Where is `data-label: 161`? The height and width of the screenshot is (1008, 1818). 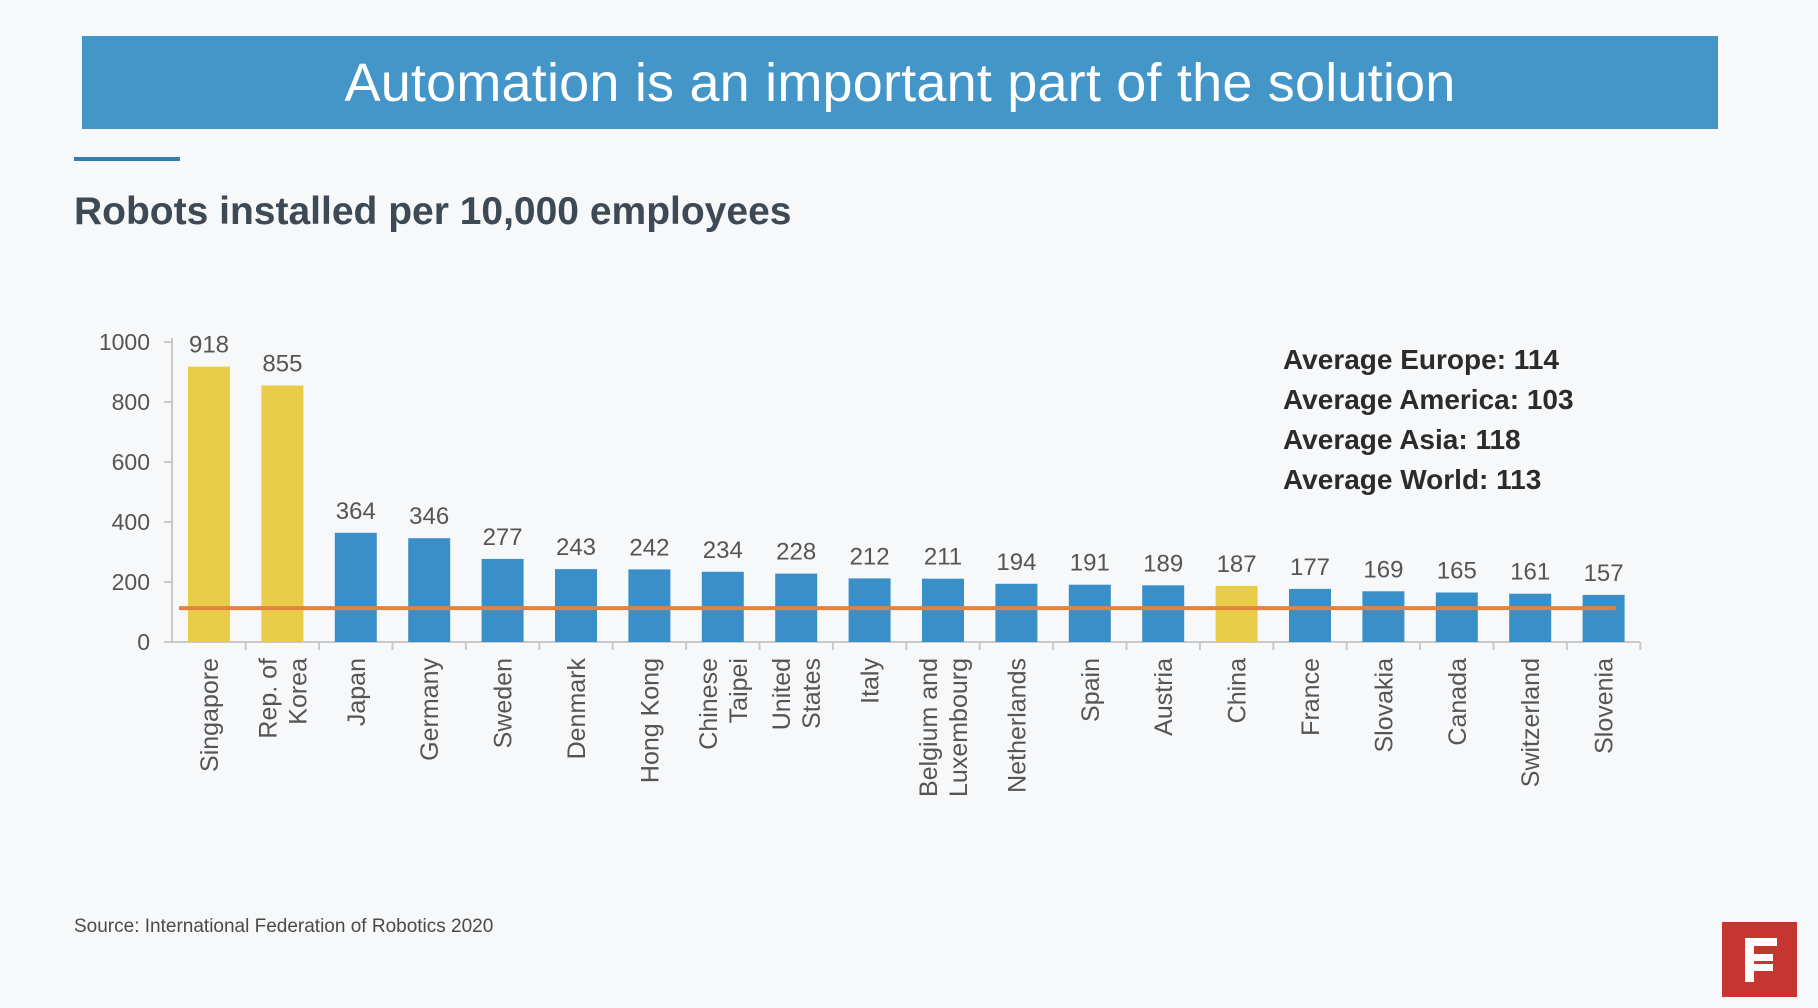 data-label: 161 is located at coordinates (1530, 572).